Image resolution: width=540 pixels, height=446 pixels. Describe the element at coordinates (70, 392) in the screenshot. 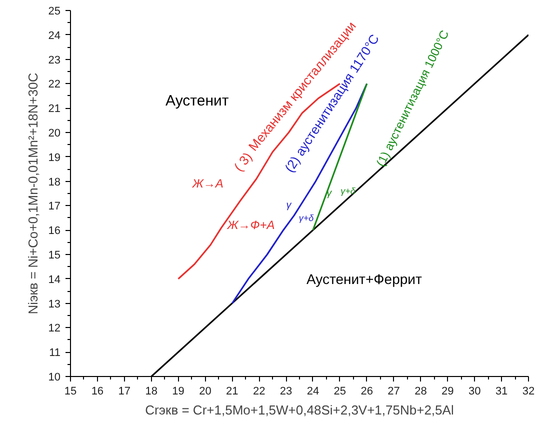

I see `x-tick-label: 15` at that location.